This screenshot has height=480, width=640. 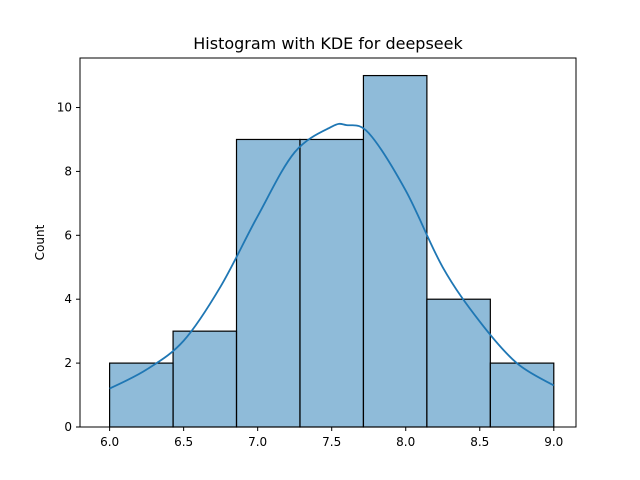 What do you see at coordinates (68, 267) in the screenshot?
I see `y-axis: 0 2 4 6 8 10` at bounding box center [68, 267].